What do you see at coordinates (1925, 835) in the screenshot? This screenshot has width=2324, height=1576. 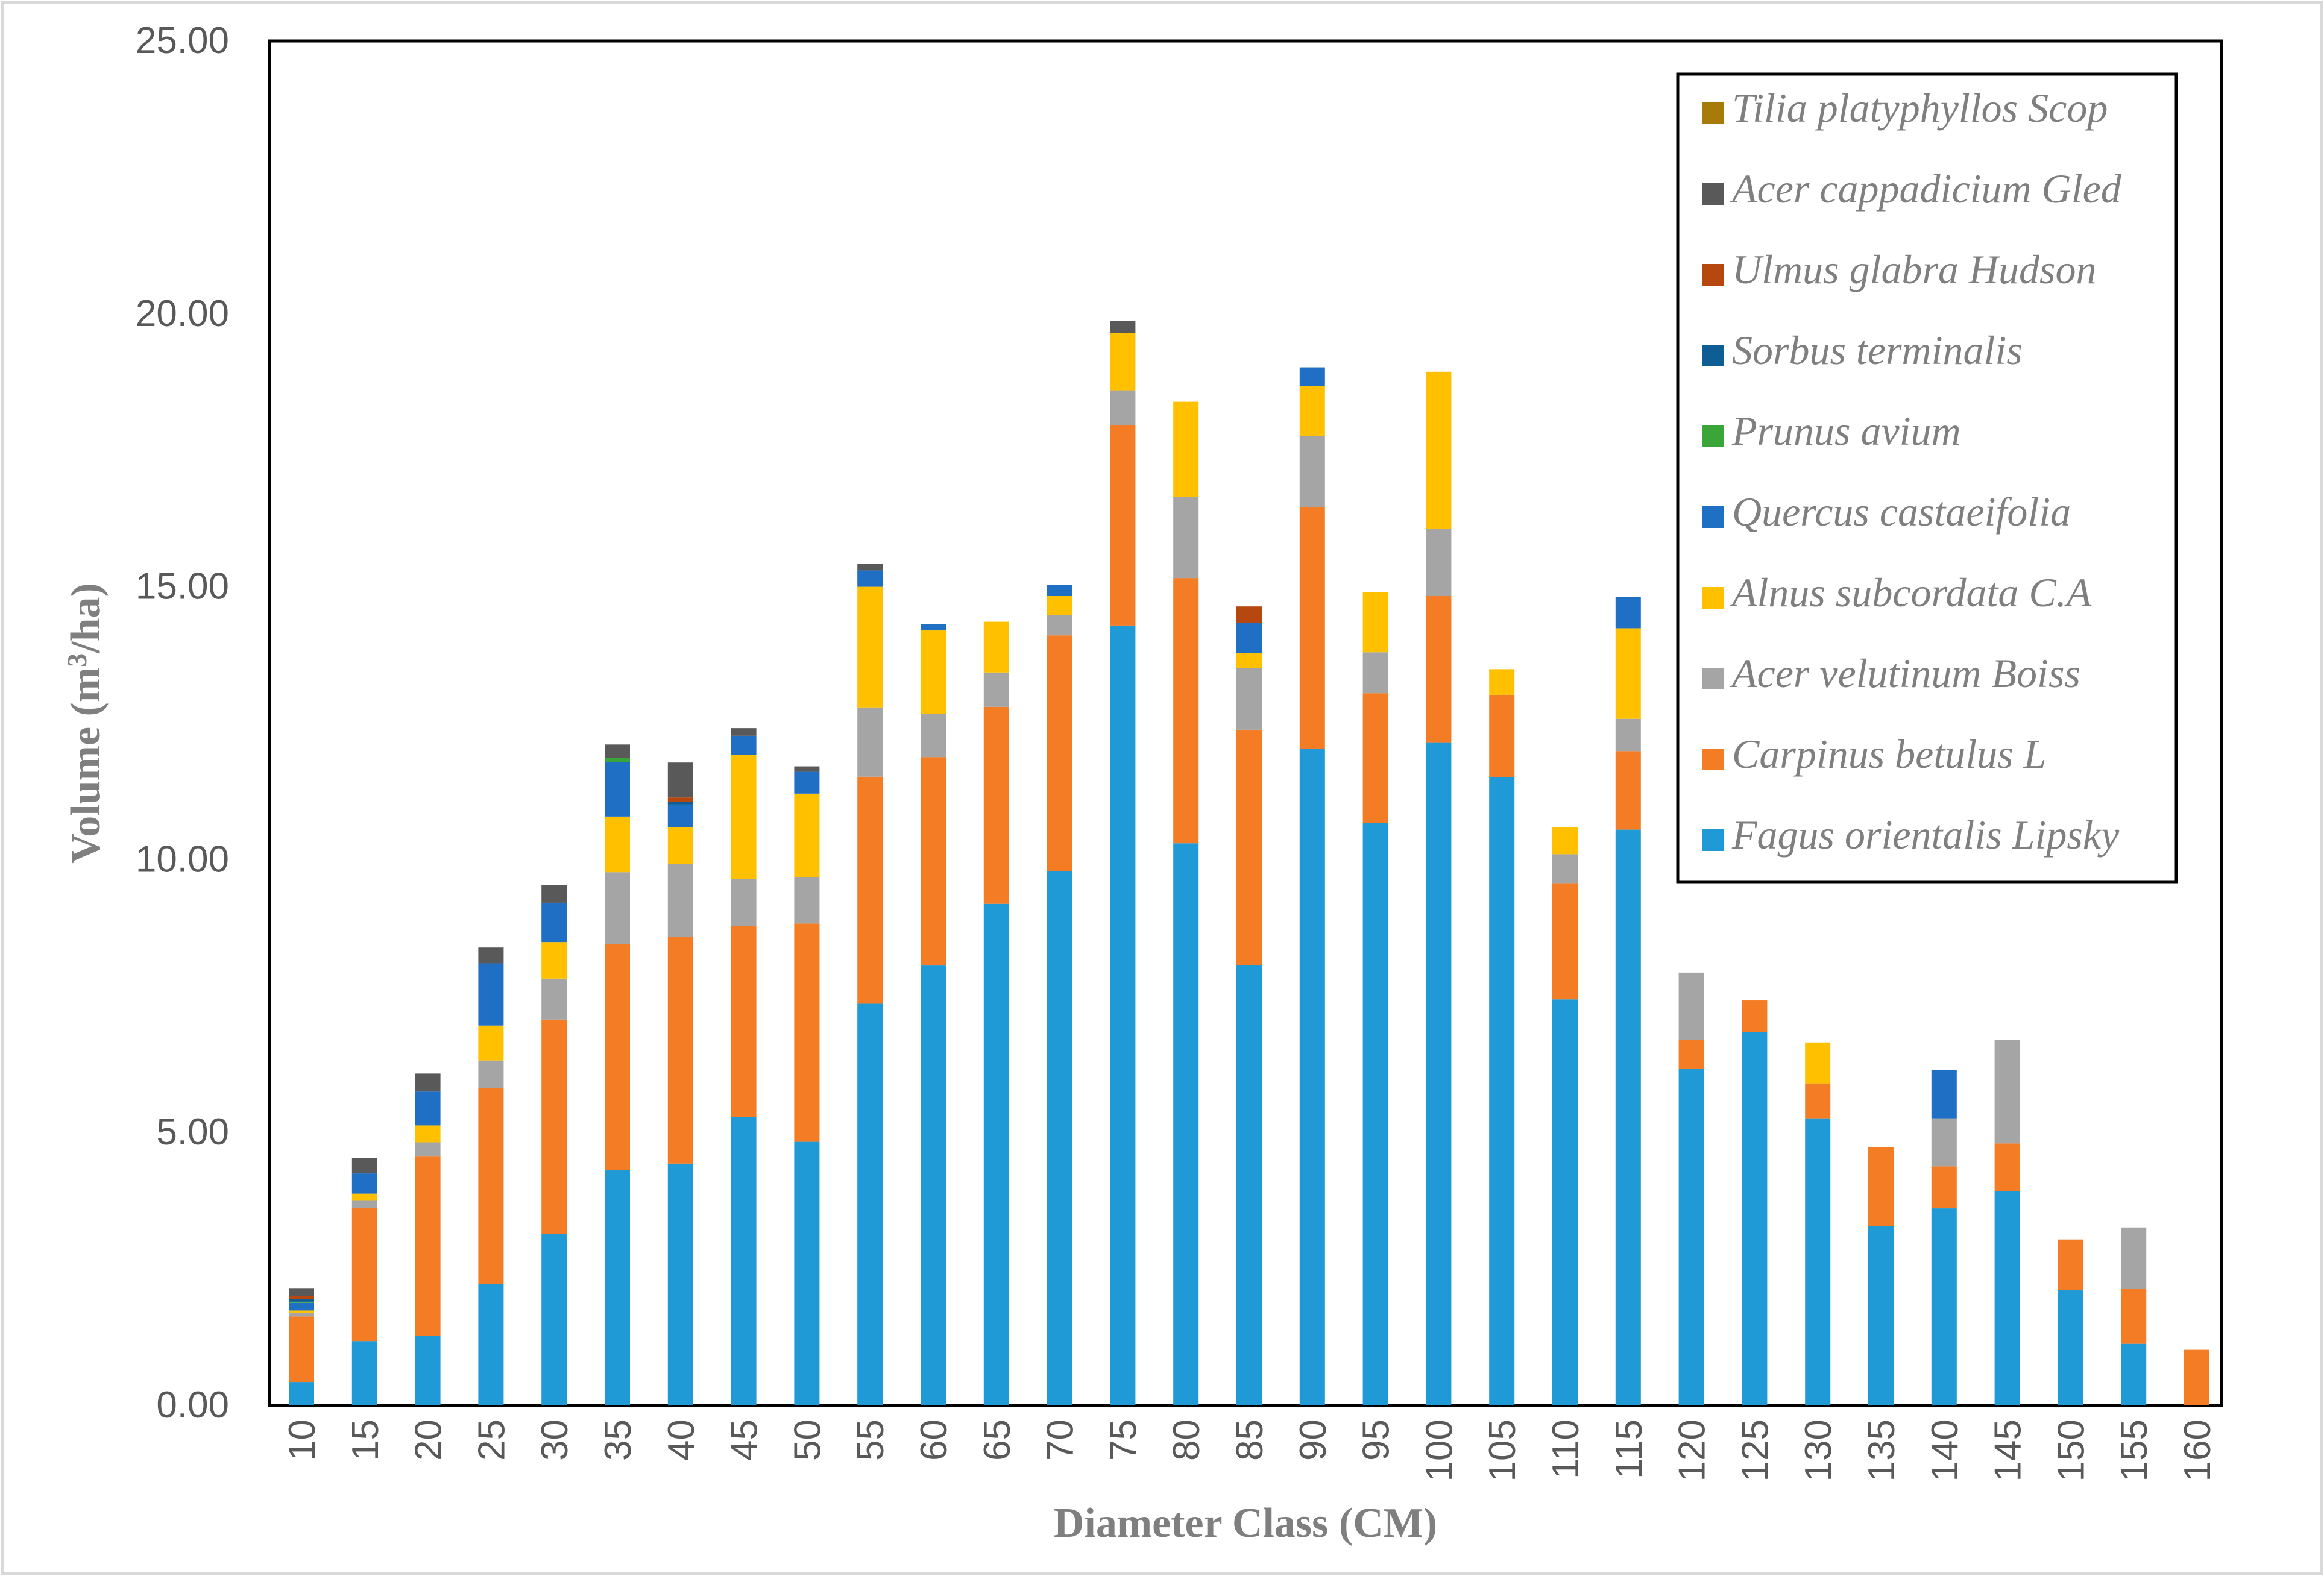 I see `legend-label: Fagus orientalis Lipsky` at bounding box center [1925, 835].